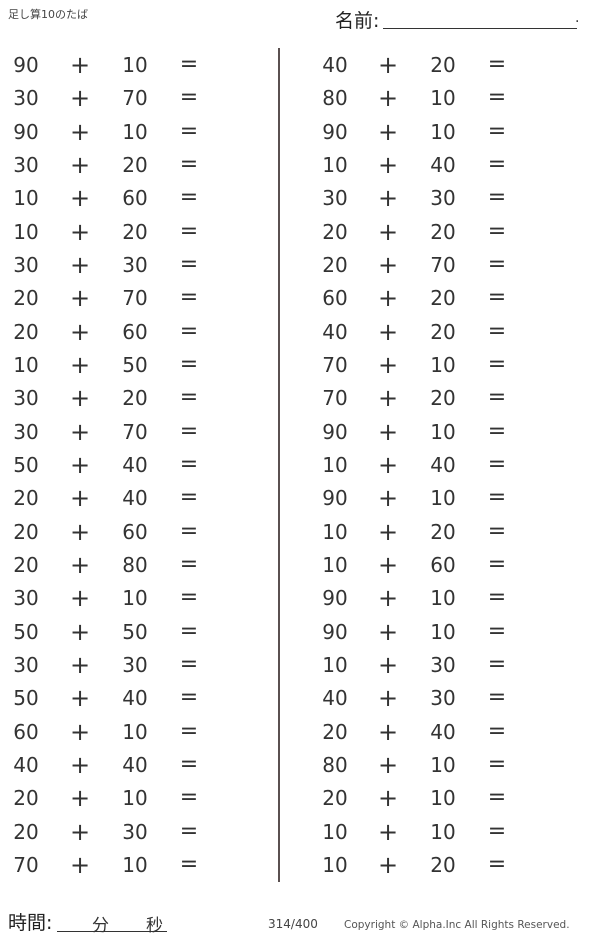 Image resolution: width=600 pixels, height=938 pixels. Describe the element at coordinates (357, 21) in the screenshot. I see `name-label: 名前:` at that location.